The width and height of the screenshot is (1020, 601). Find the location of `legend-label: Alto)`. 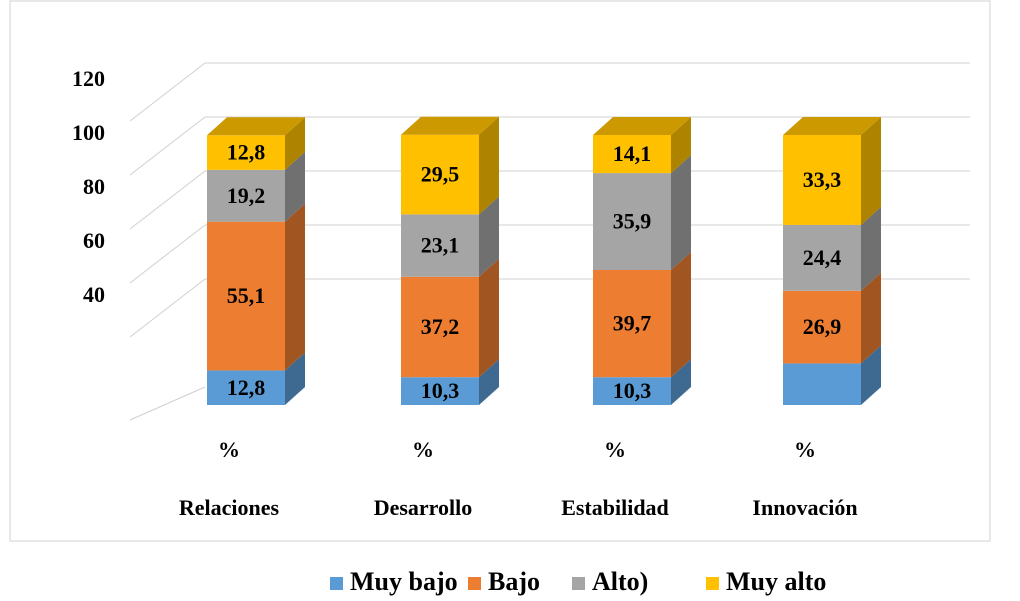

legend-label: Alto) is located at coordinates (620, 581).